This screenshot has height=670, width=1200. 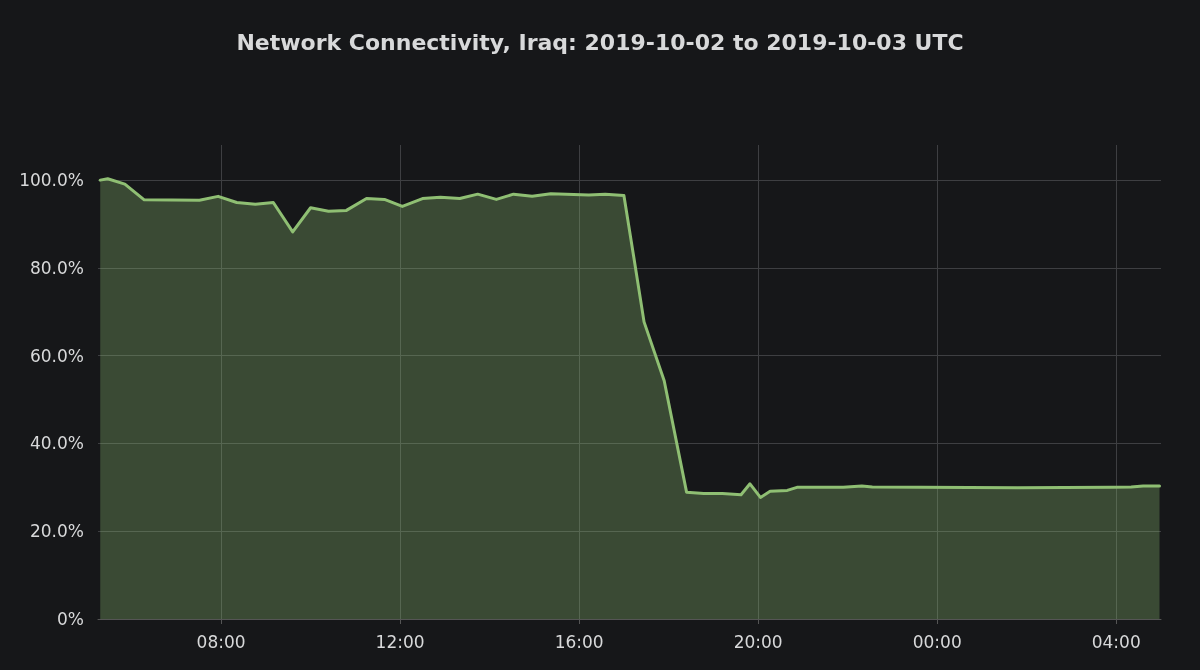 What do you see at coordinates (56, 443) in the screenshot?
I see `y-tick-label: 40.0%` at bounding box center [56, 443].